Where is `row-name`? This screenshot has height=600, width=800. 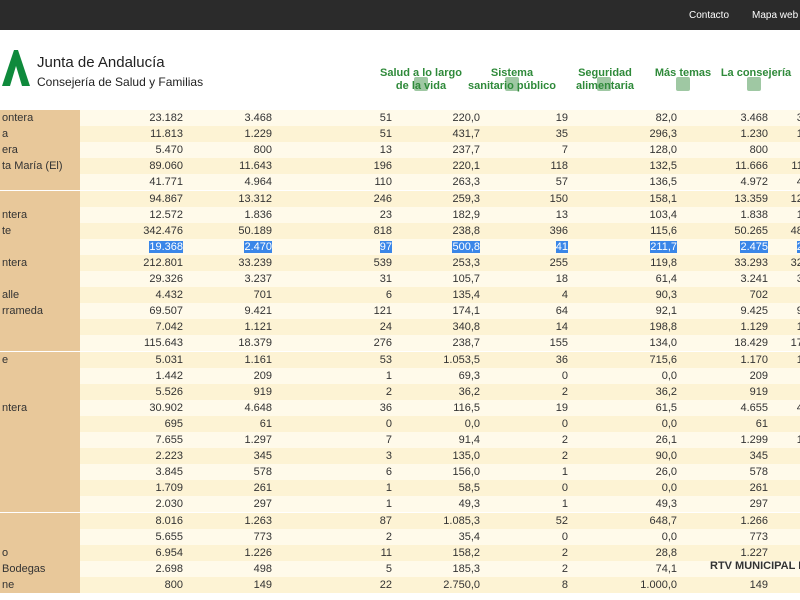
row-name is located at coordinates (40, 391).